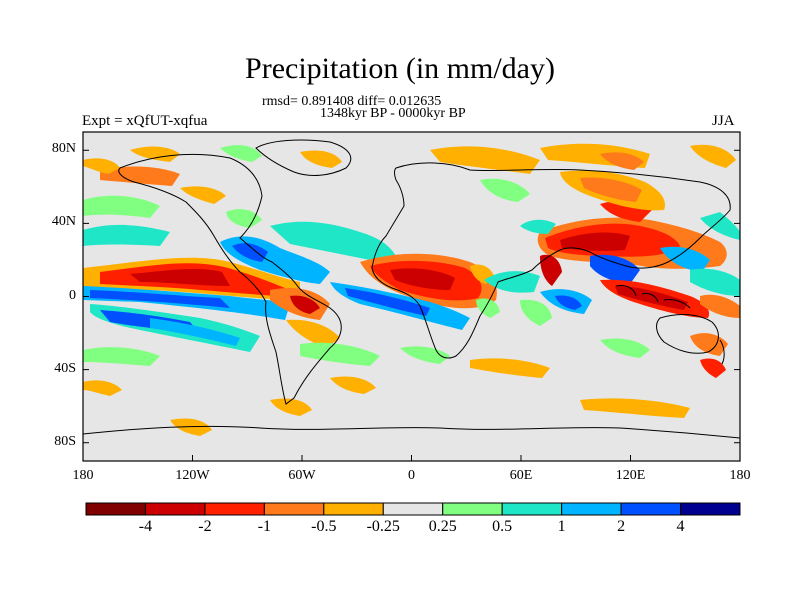 Image resolution: width=800 pixels, height=600 pixels. Describe the element at coordinates (264, 526) in the screenshot. I see `colorbar-label: -1` at that location.